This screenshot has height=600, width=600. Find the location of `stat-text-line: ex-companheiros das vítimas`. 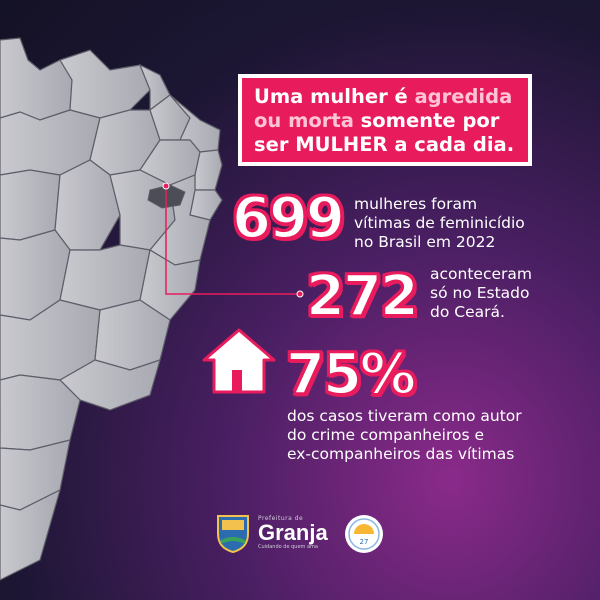

stat-text-line: ex-companheiros das vítimas is located at coordinates (401, 454).